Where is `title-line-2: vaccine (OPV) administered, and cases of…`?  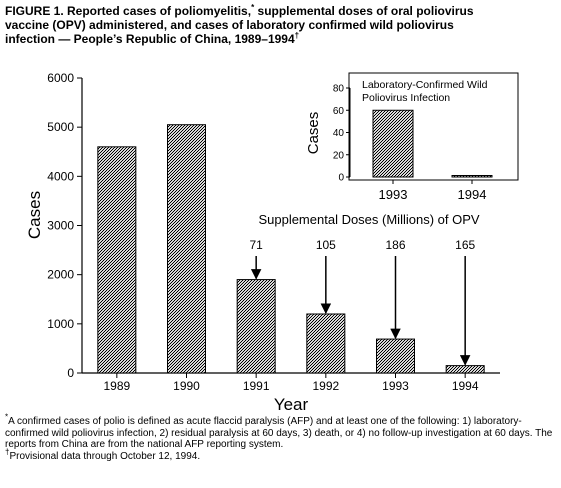 title-line-2: vaccine (OPV) administered, and cases of… is located at coordinates (229, 25).